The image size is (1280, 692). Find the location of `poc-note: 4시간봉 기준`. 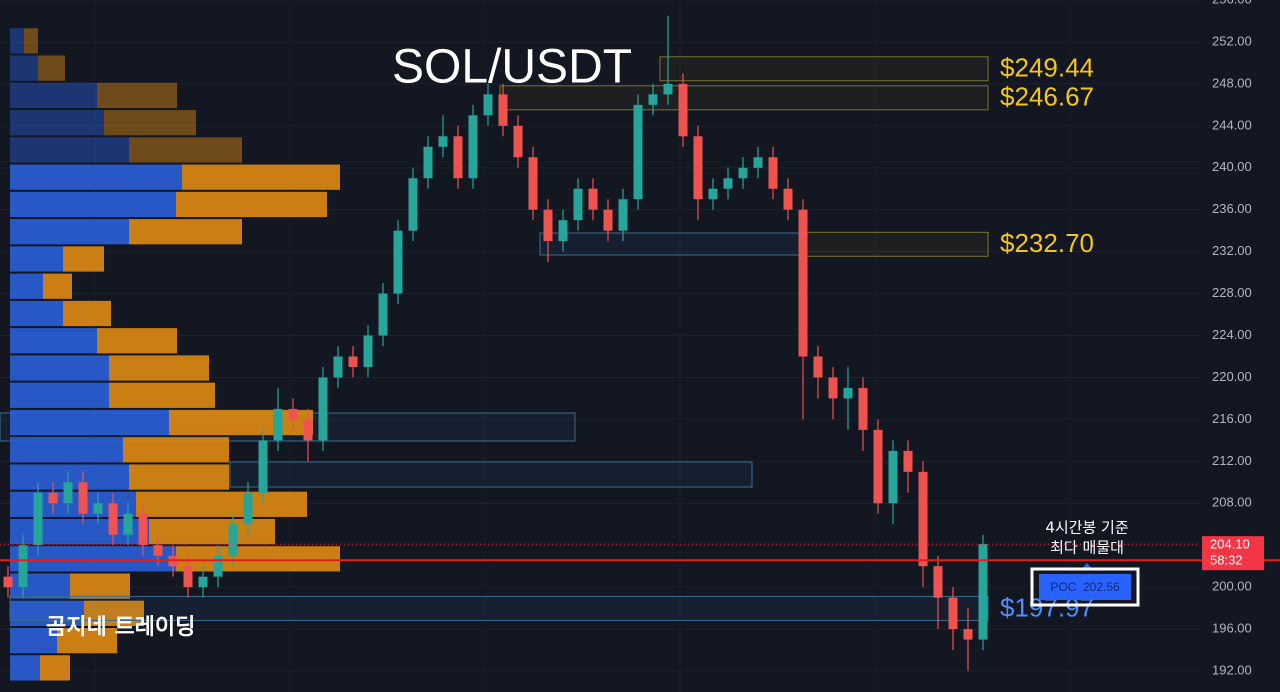

poc-note: 4시간봉 기준 is located at coordinates (1087, 528).